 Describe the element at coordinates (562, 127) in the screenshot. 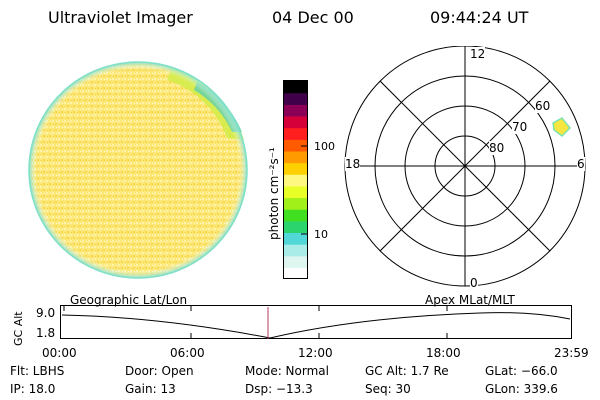

I see `auroral-spot` at that location.